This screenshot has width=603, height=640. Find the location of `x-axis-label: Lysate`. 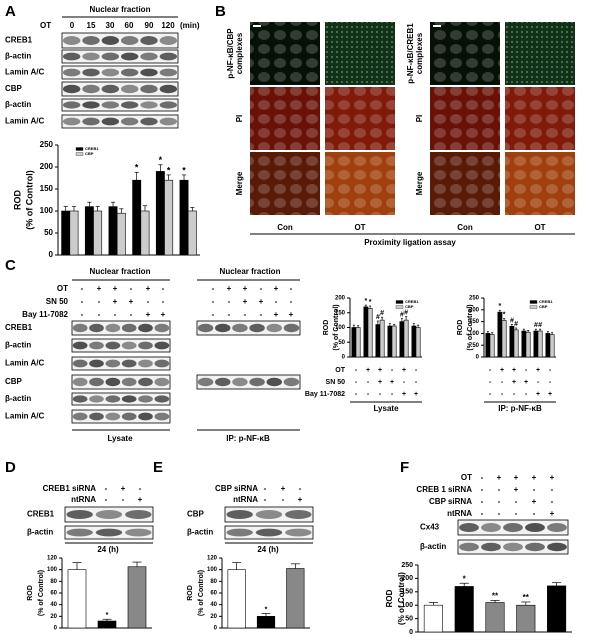

x-axis-label: Lysate is located at coordinates (386, 408).